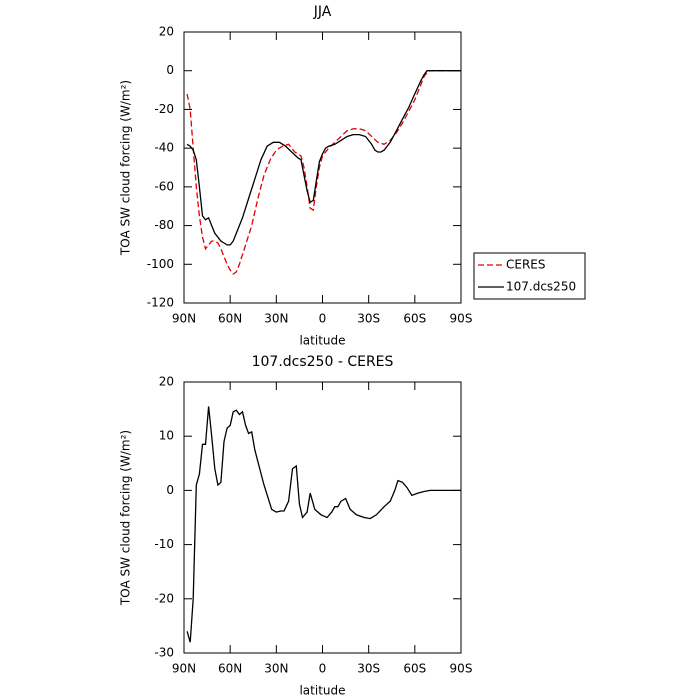  What do you see at coordinates (164, 148) in the screenshot?
I see `y-tick-label: -40` at bounding box center [164, 148].